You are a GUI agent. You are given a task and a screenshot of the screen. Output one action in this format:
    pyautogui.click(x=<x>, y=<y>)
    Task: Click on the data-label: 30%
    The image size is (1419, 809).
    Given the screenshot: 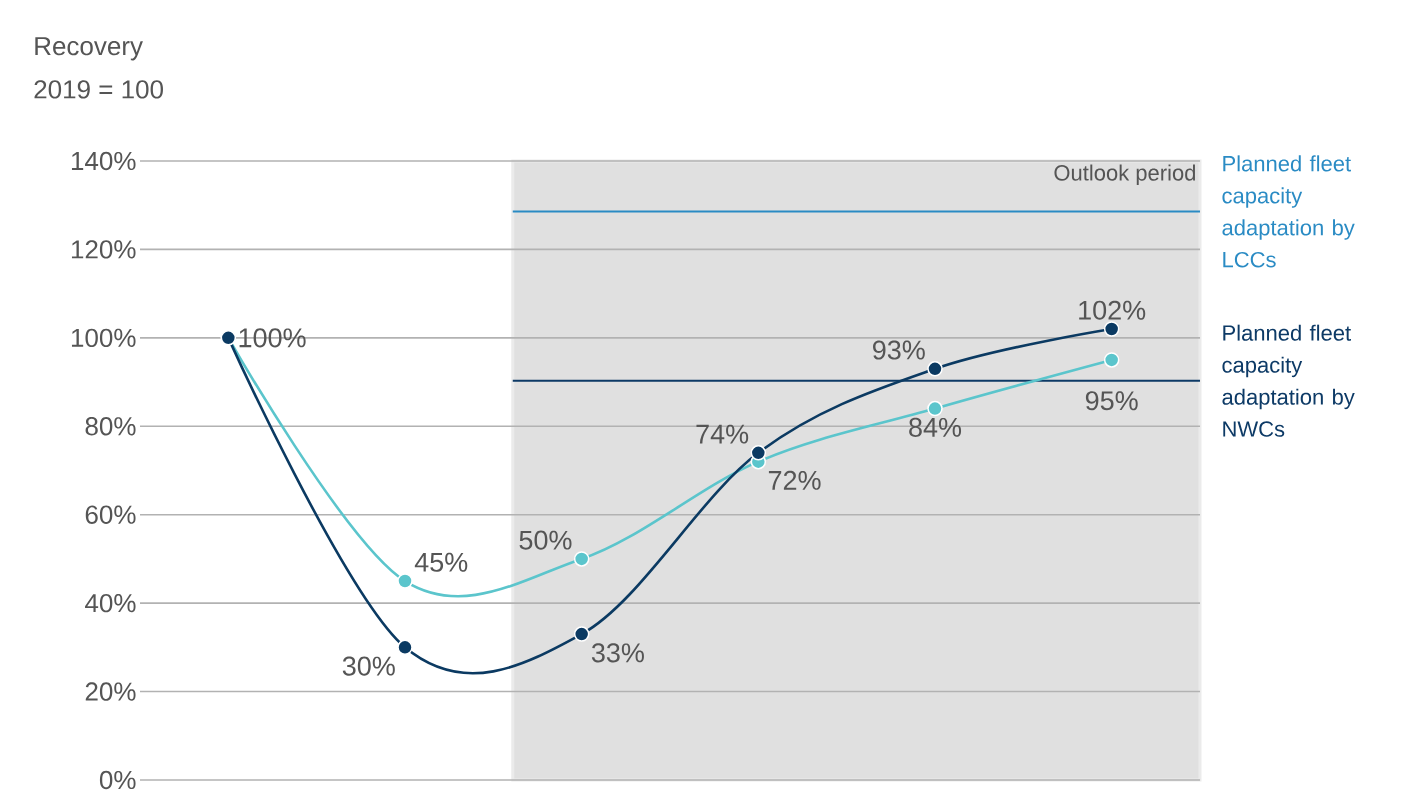 What is the action you would take?
    pyautogui.click(x=368, y=666)
    